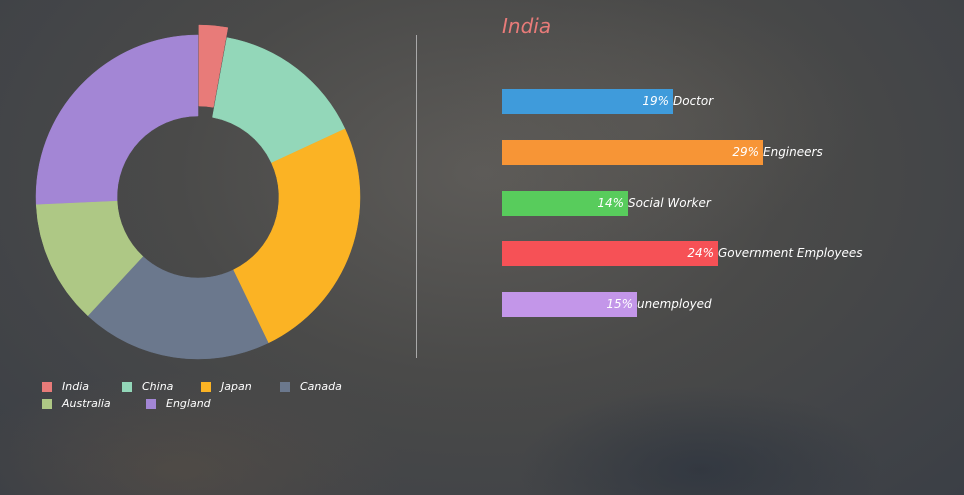 The height and width of the screenshot is (495, 964). I want to click on bar-chart-title: India, so click(527, 26).